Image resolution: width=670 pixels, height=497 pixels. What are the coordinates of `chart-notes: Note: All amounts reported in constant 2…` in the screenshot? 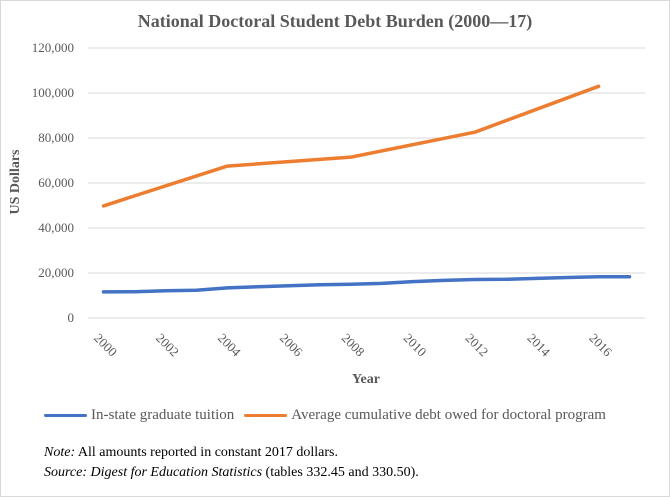 It's located at (231, 463).